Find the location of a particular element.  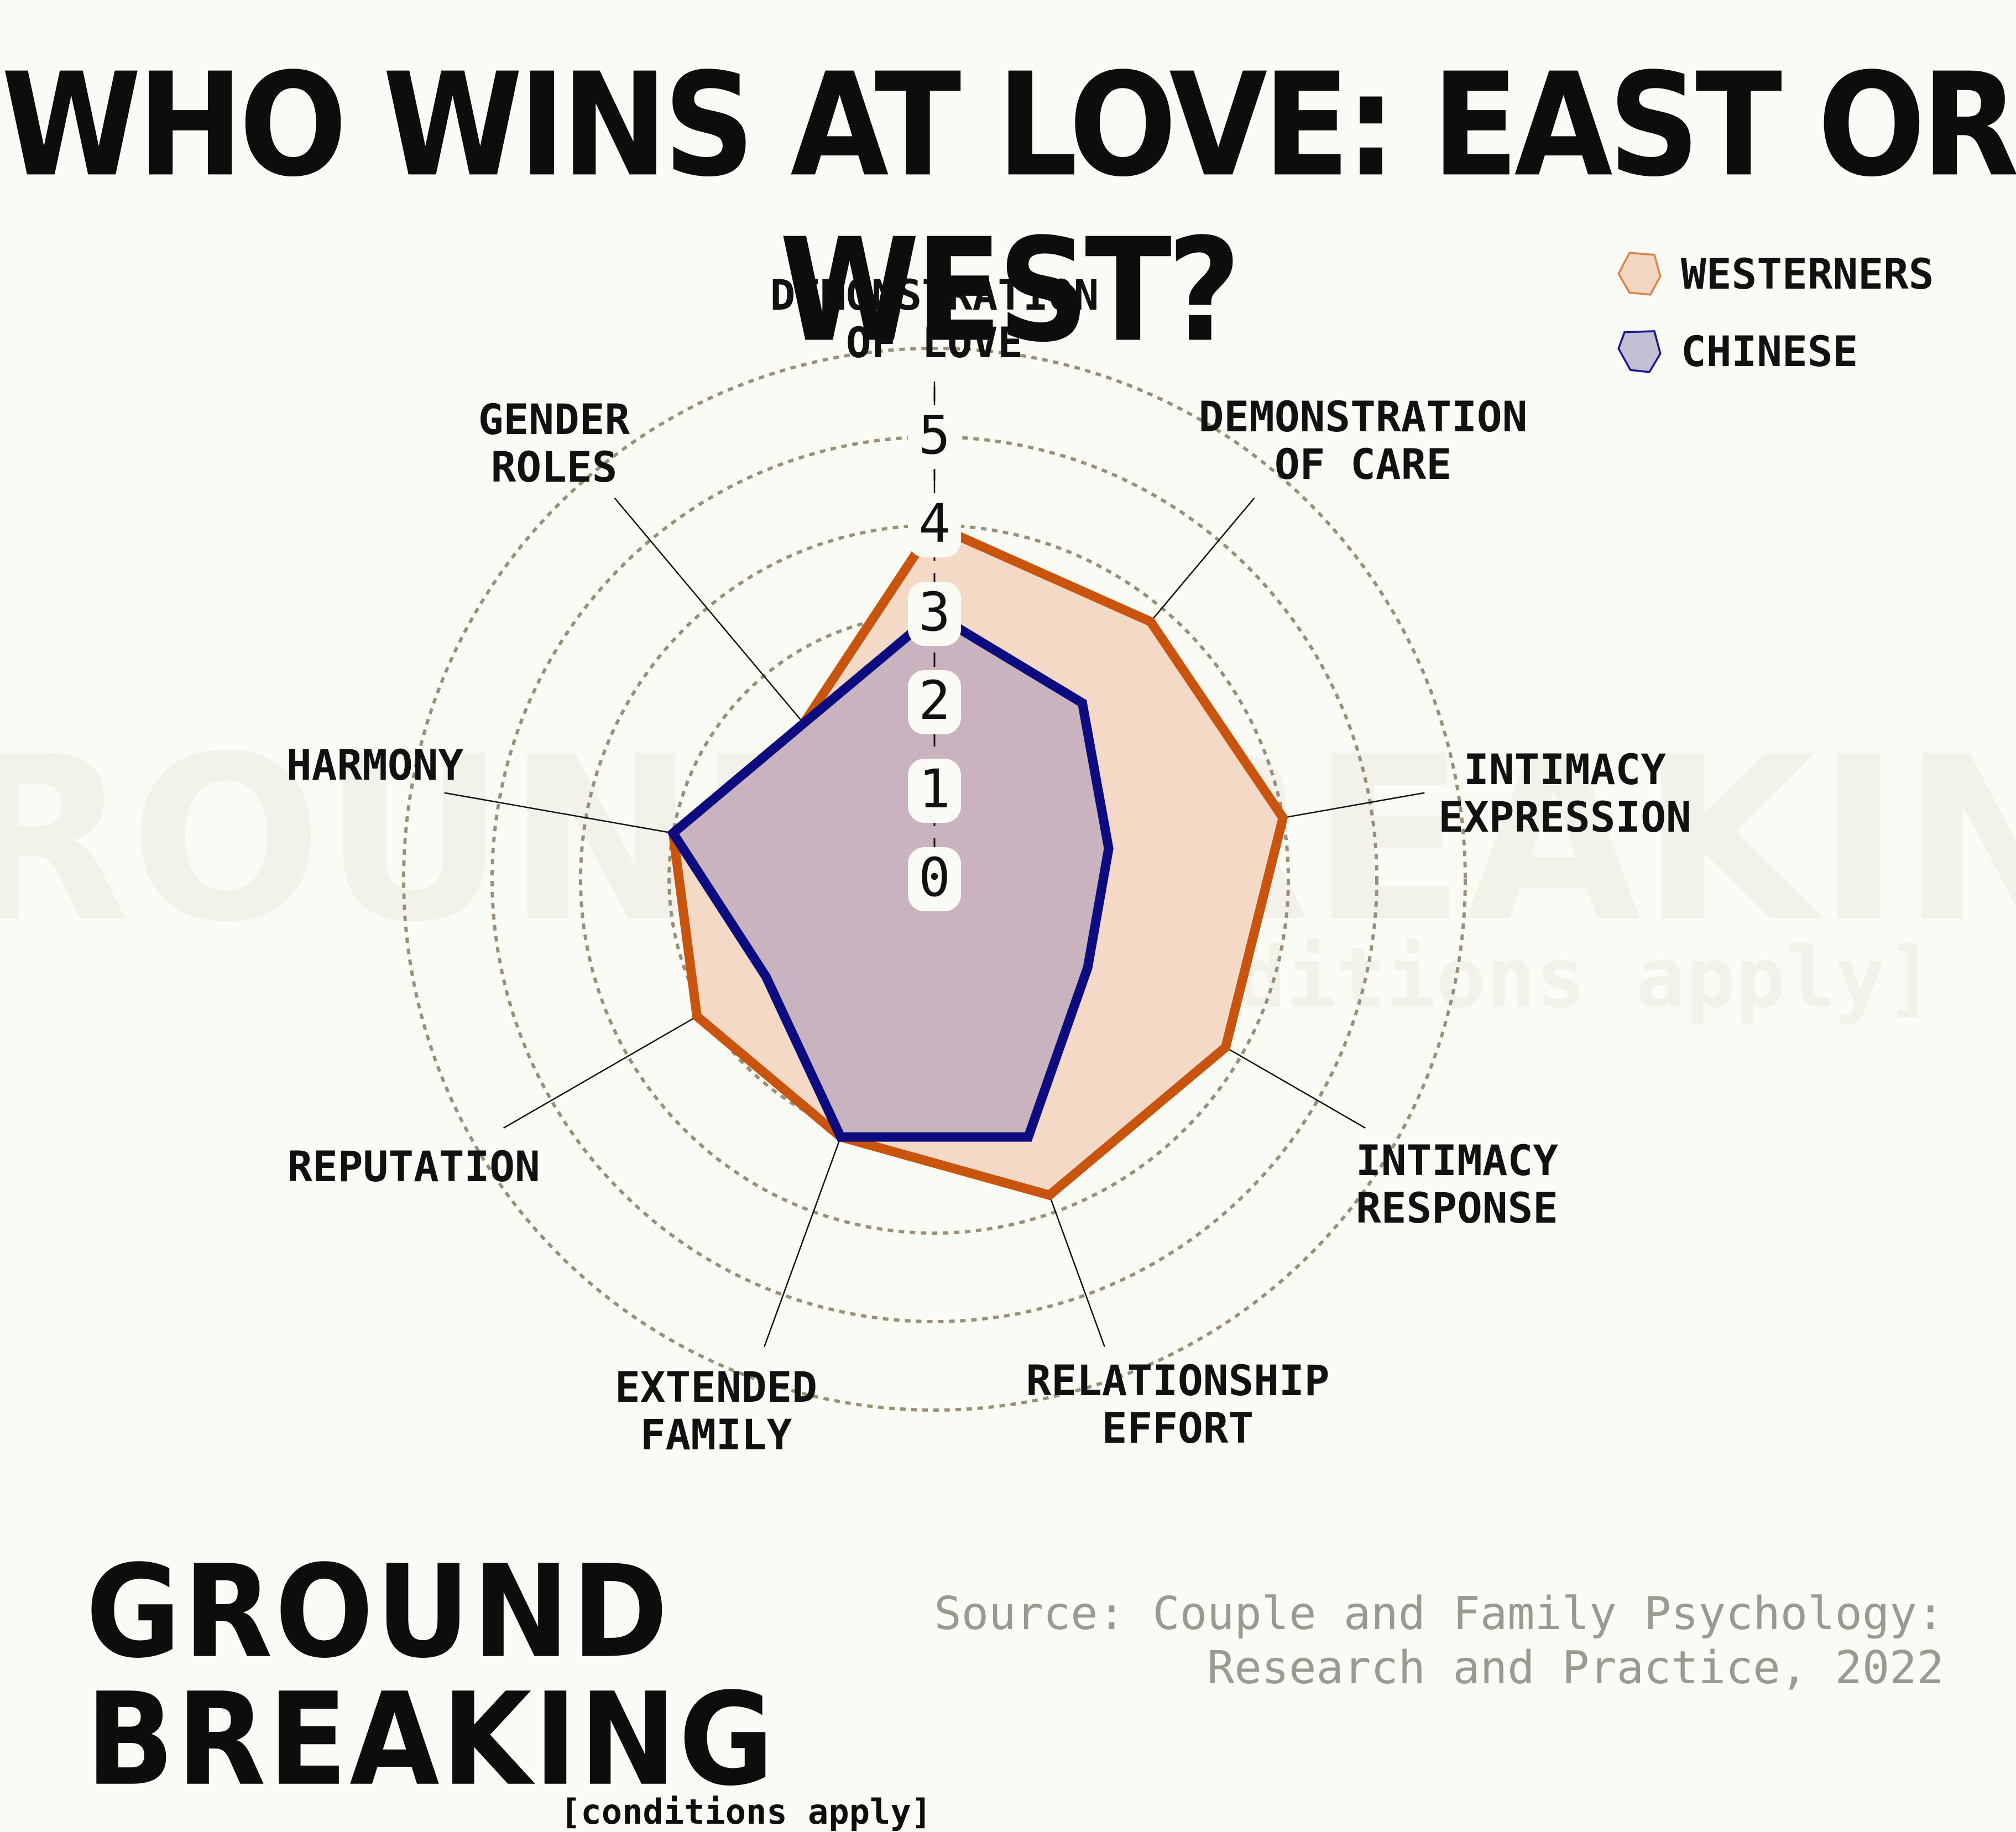

axis-label-5-line-1: RELATIONSHIP is located at coordinates (1178, 1380).